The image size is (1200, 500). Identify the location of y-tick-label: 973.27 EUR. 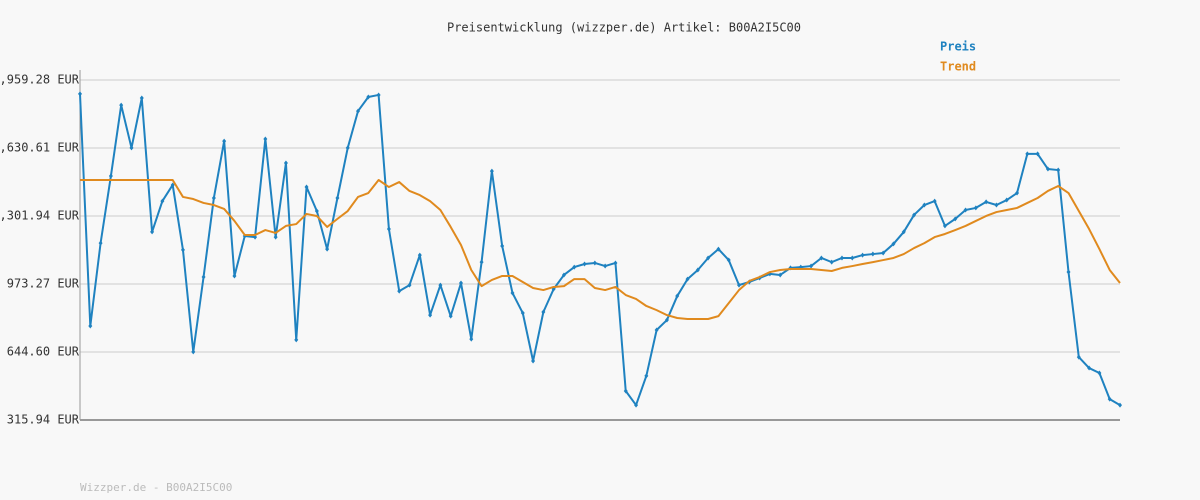
(43, 284).